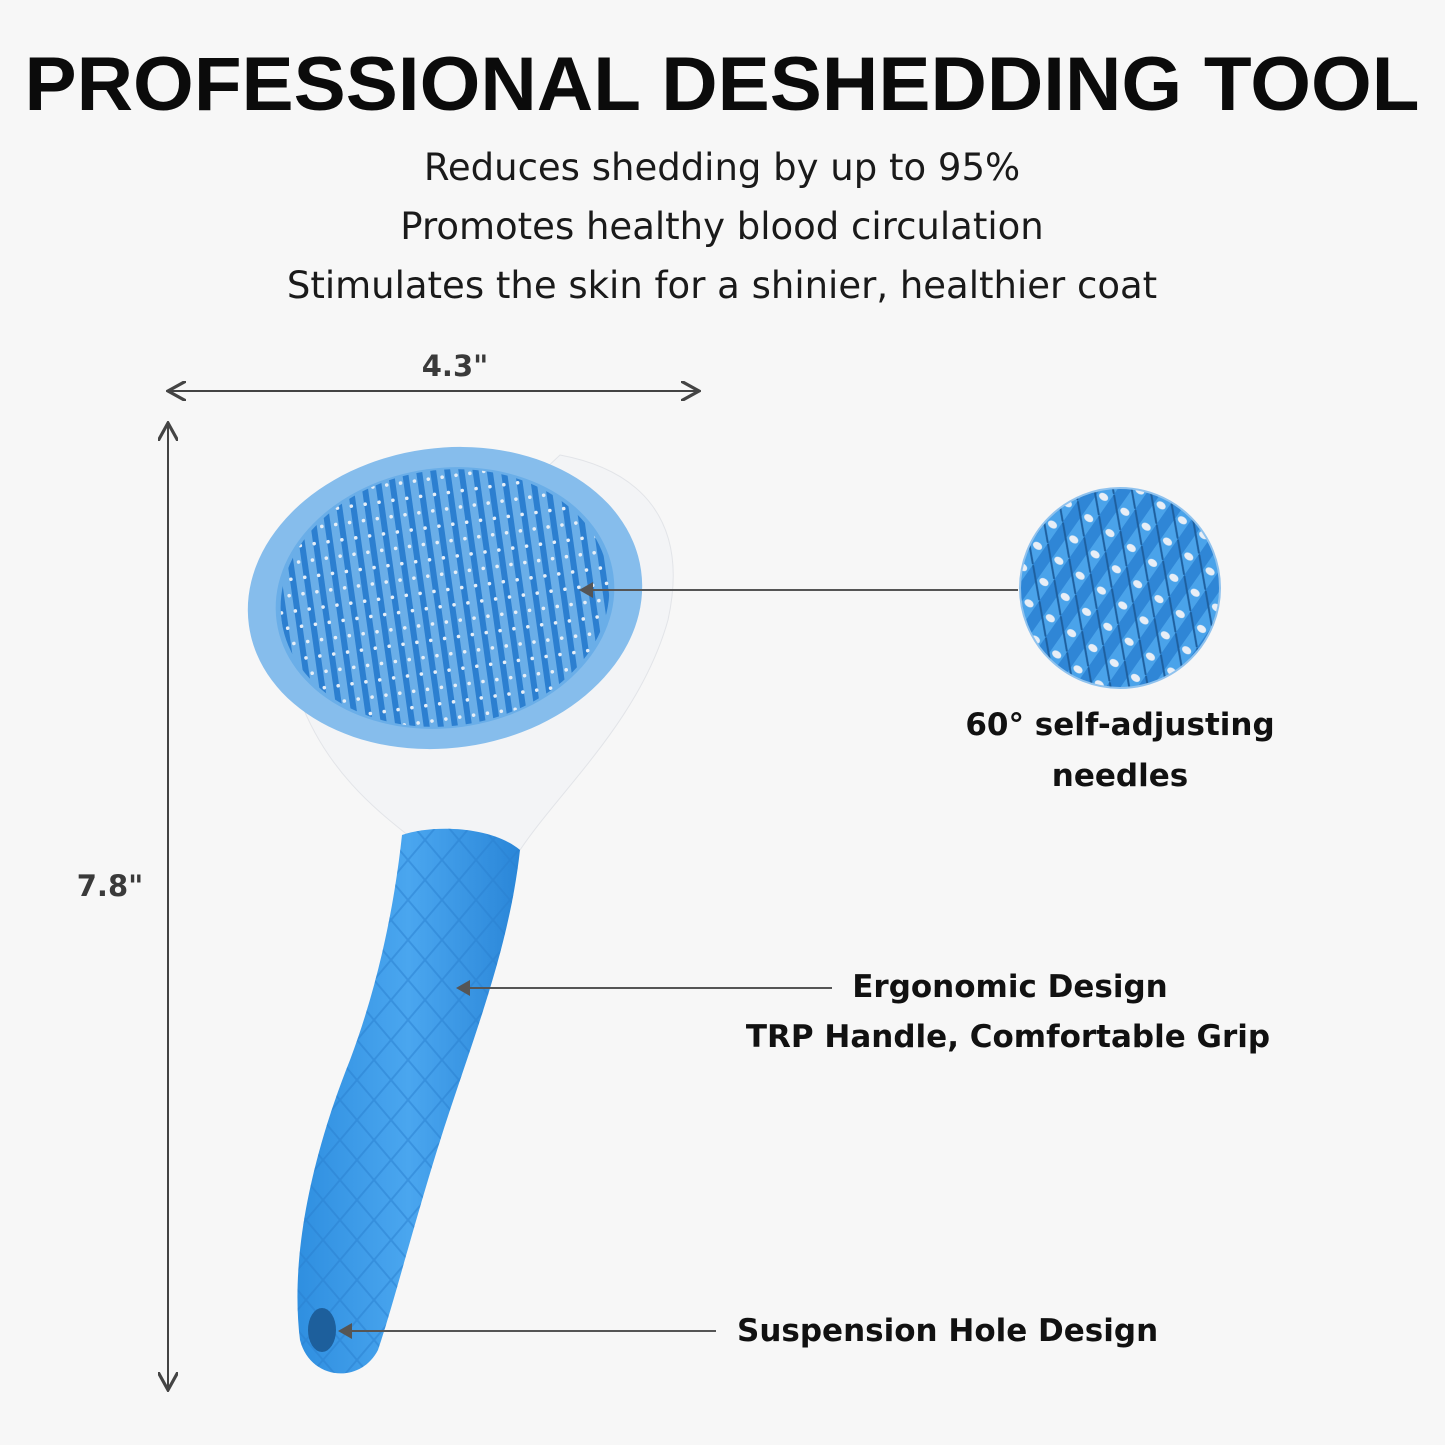 This screenshot has width=1445, height=1445. I want to click on needles-detail-image, so click(1120, 588).